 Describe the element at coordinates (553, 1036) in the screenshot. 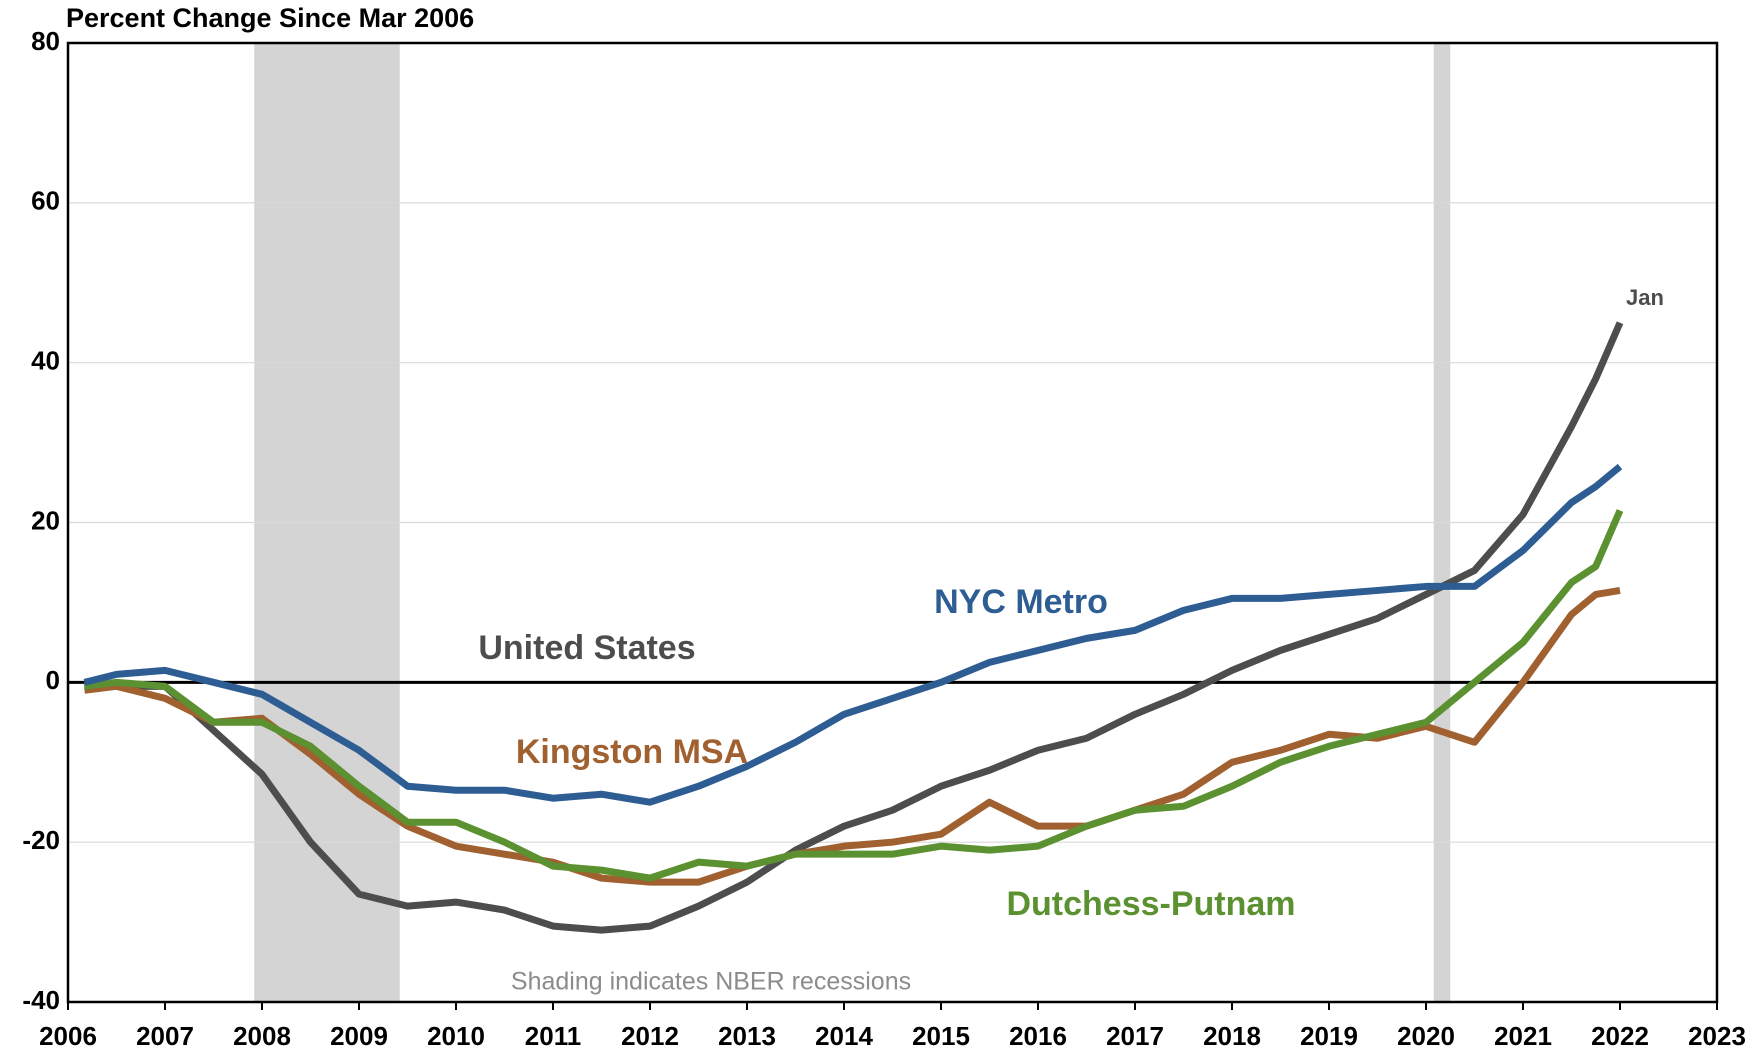

I see `x-tick-label: 2011` at that location.